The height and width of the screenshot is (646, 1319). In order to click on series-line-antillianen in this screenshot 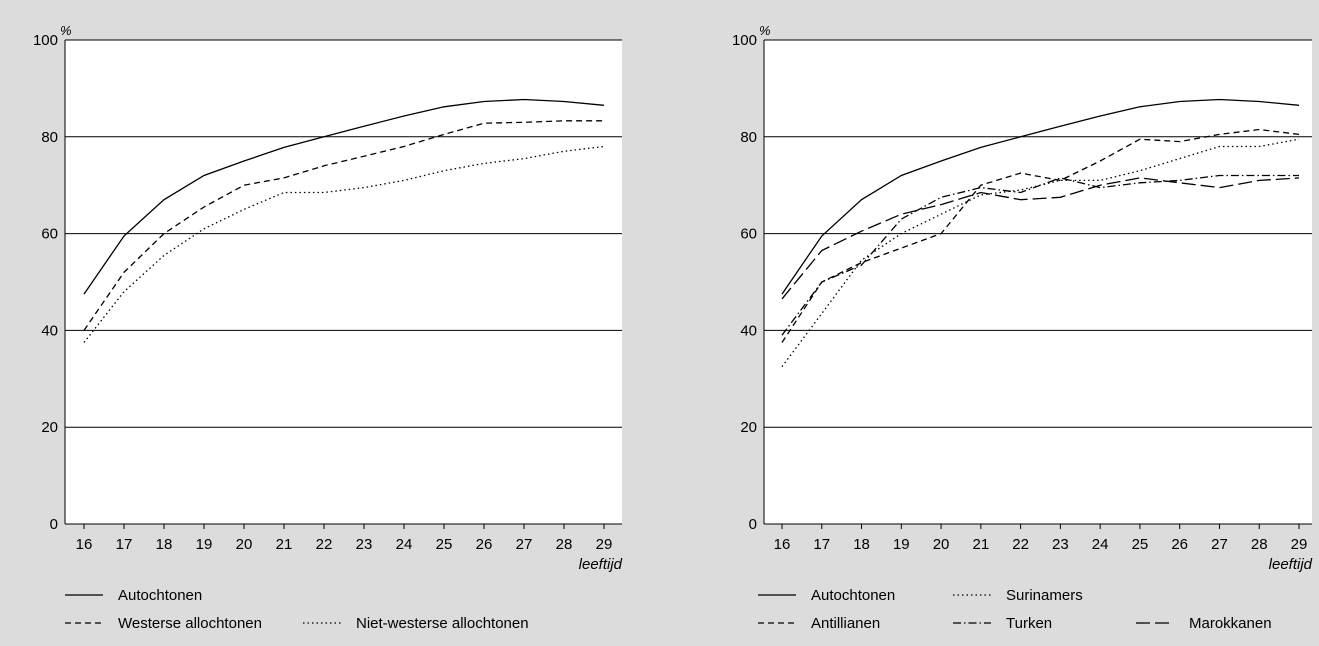, I will do `click(1040, 235)`.